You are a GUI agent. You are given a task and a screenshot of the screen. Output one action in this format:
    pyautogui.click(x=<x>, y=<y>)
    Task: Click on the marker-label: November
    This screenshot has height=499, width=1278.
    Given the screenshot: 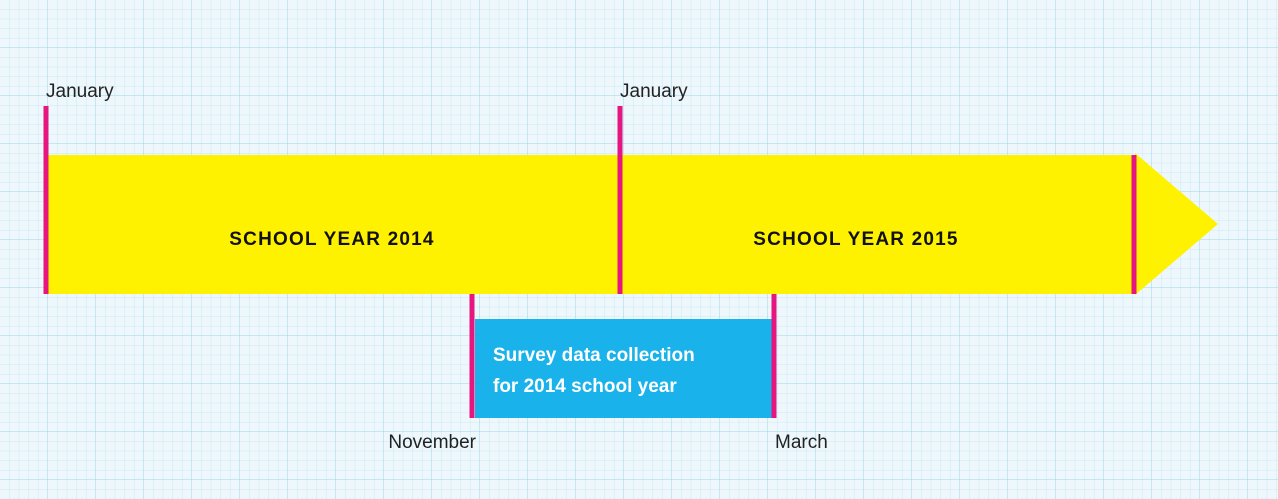 What is the action you would take?
    pyautogui.click(x=432, y=442)
    